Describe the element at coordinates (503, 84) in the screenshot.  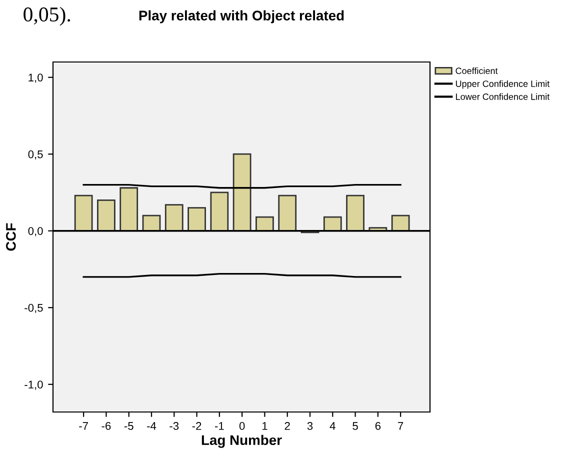
I see `legend-label: Upper Confidence Limit` at that location.